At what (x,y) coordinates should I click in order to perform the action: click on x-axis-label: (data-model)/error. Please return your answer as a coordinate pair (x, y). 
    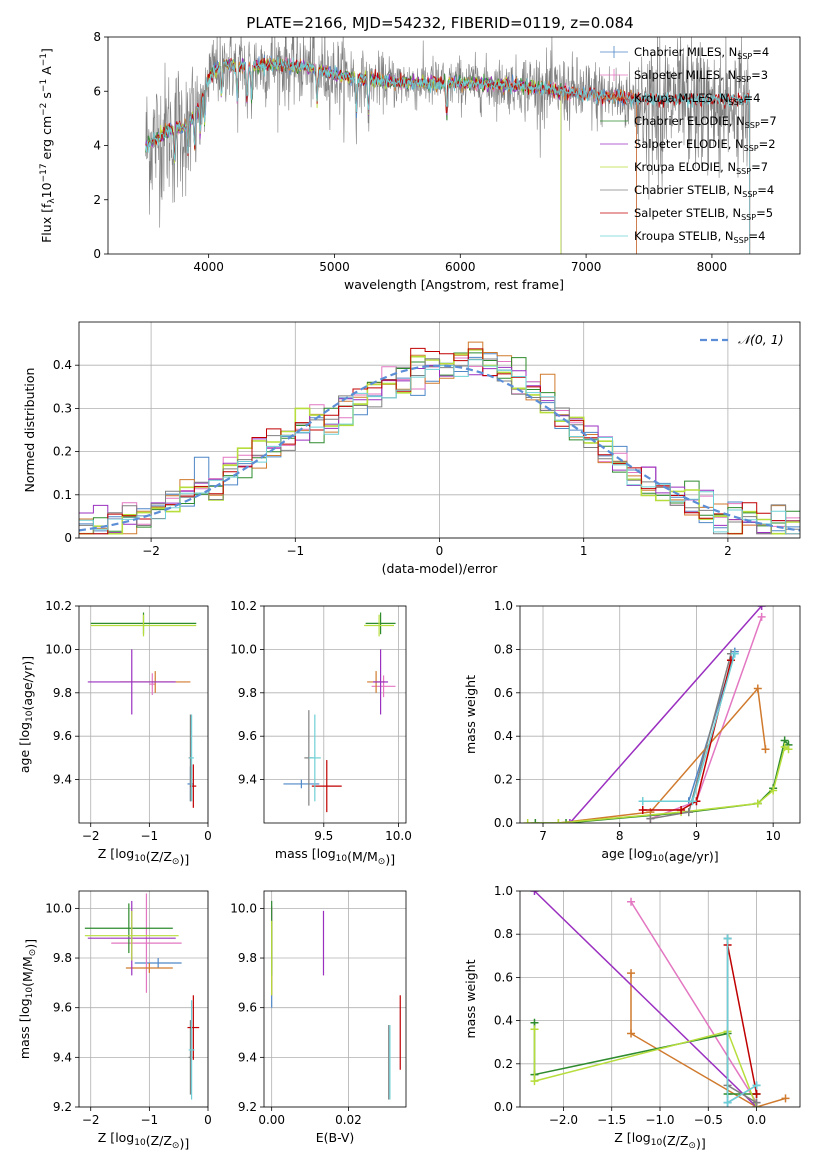
    Looking at the image, I should click on (440, 568).